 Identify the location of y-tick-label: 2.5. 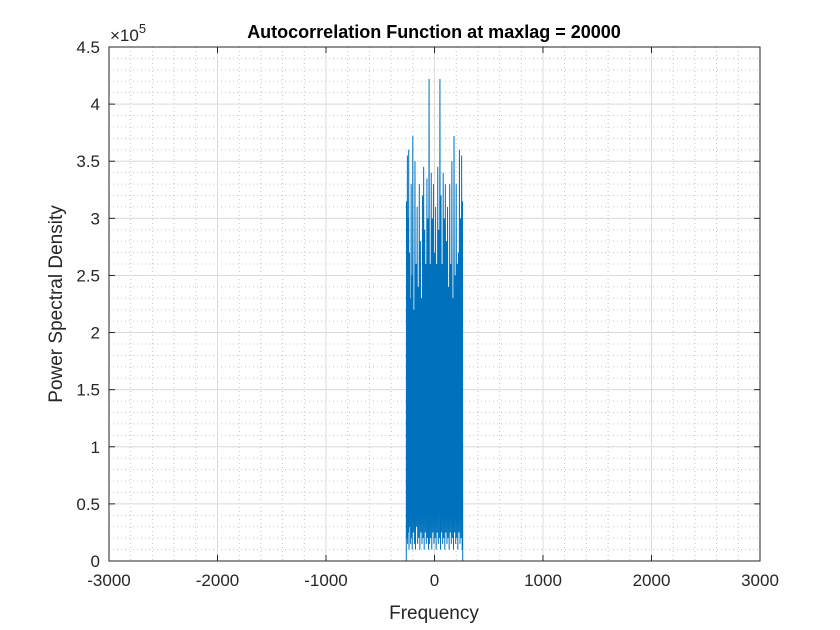
(88, 275).